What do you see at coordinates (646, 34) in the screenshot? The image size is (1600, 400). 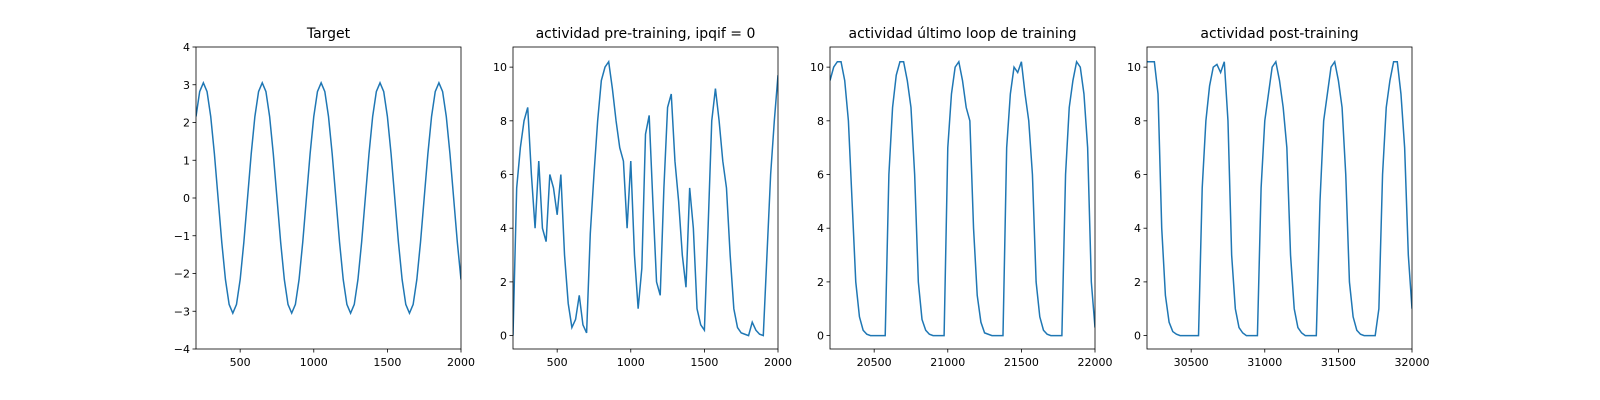 I see `chart-title: actividad pre-training, ipqif = 0` at bounding box center [646, 34].